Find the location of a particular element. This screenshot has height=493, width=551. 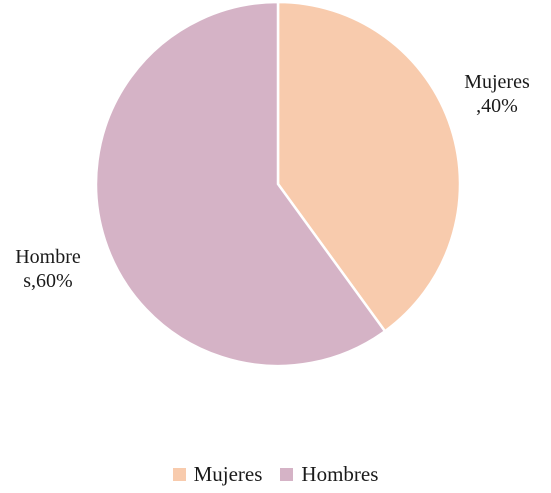

legend-item-hombres: Hombres is located at coordinates (329, 474).